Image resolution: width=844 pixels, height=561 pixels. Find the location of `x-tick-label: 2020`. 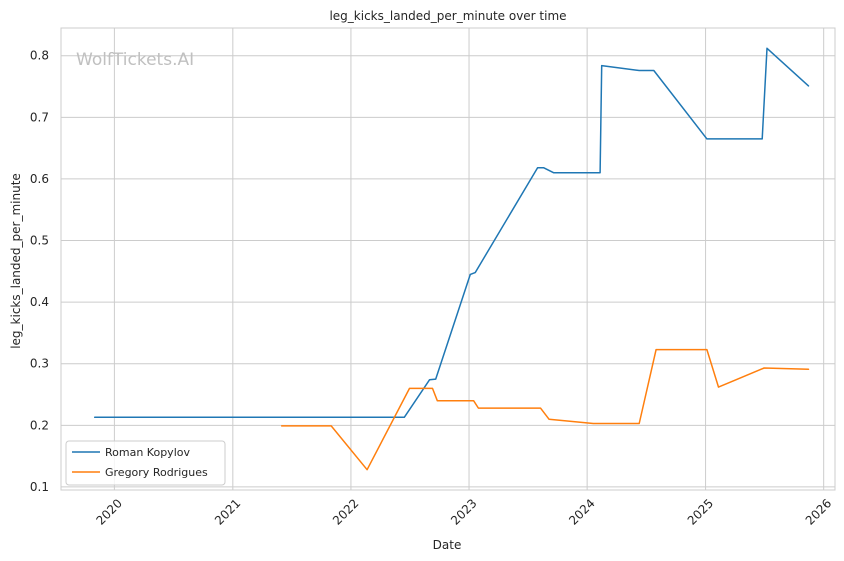

x-tick-label: 2020 is located at coordinates (108, 511).